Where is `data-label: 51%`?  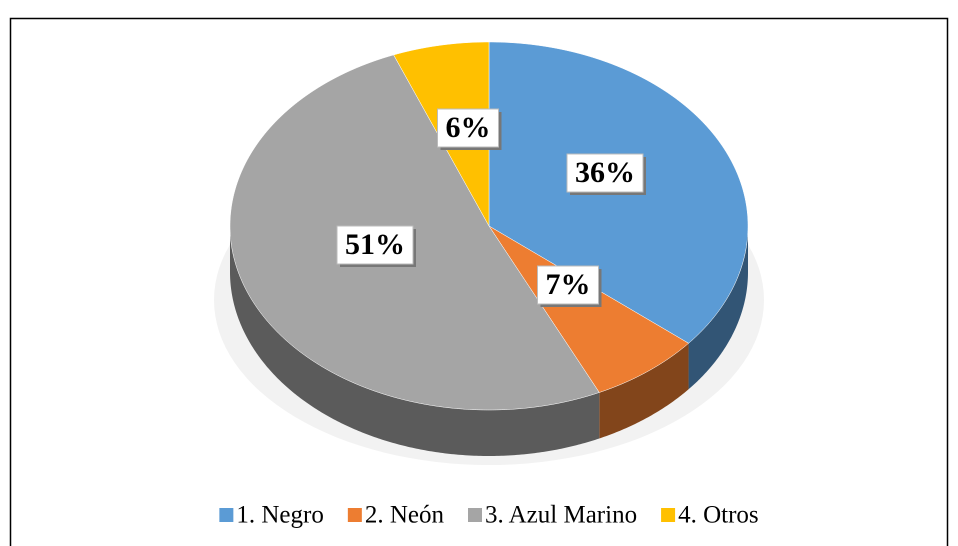
data-label: 51% is located at coordinates (375, 244).